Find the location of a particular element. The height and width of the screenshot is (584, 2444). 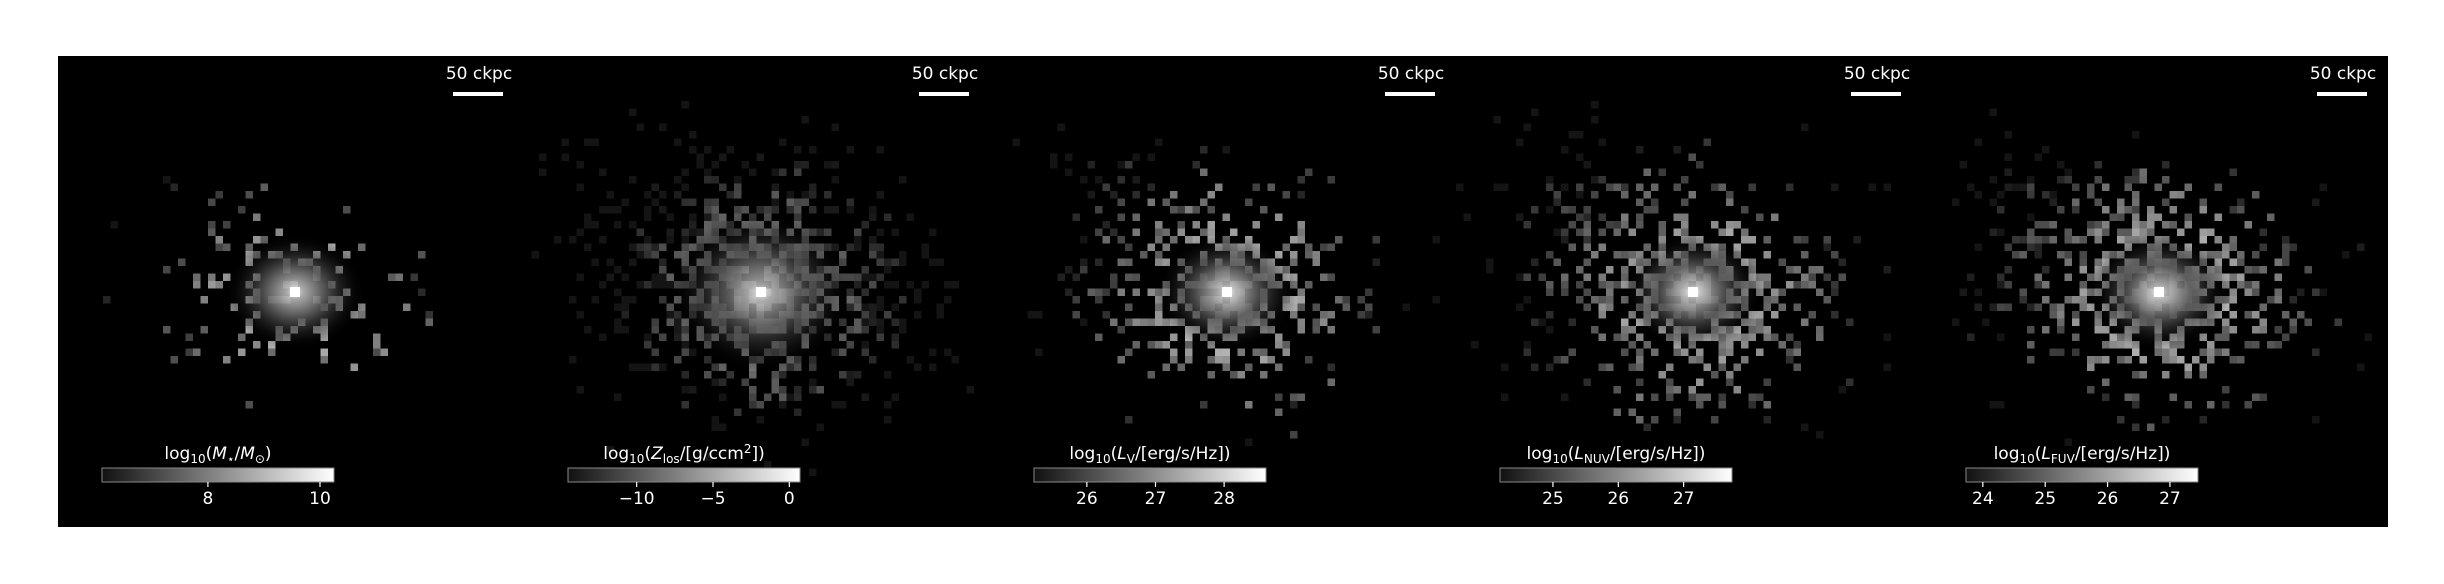

label-part: log is located at coordinates (616, 454).